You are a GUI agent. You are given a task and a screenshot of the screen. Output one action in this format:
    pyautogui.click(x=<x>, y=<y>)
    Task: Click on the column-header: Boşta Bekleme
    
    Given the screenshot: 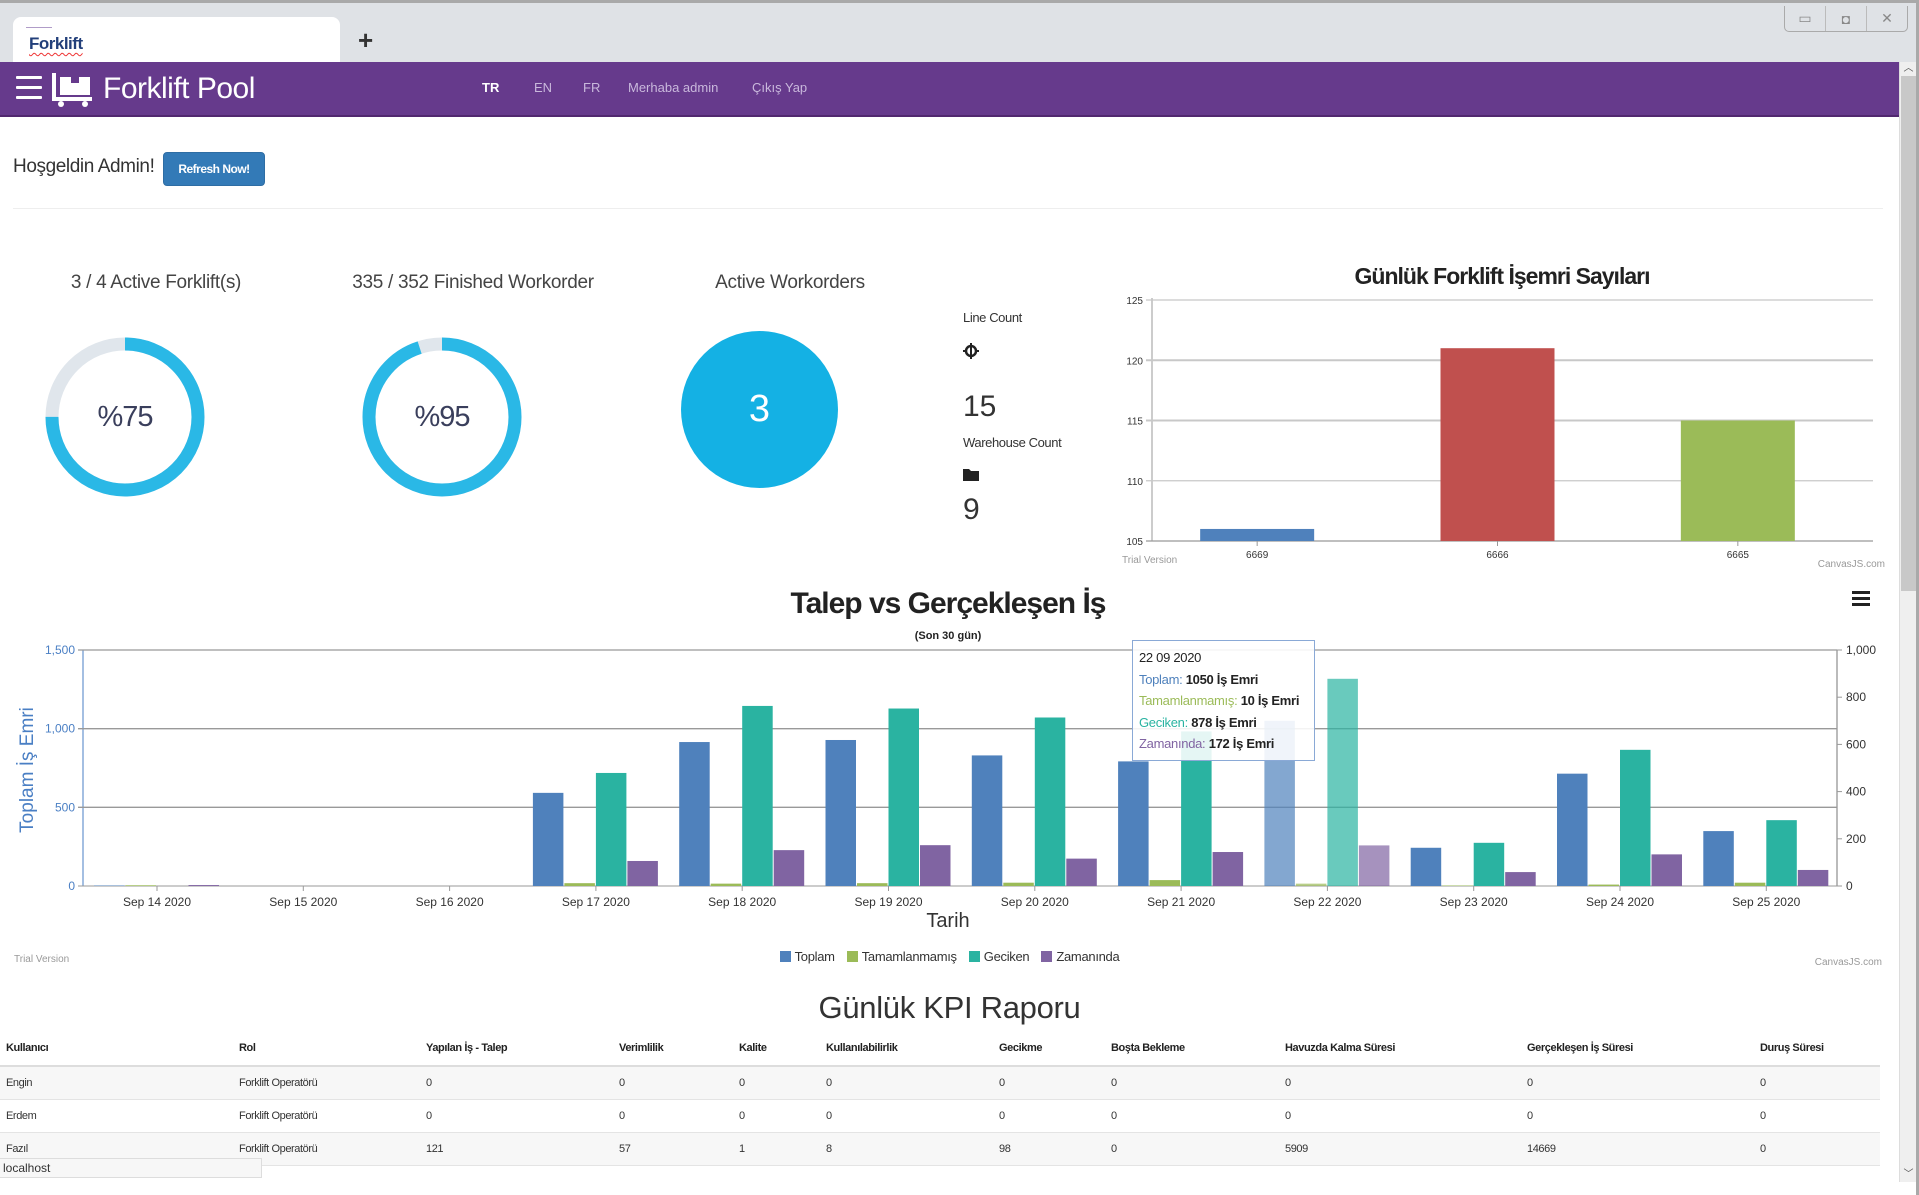 What is the action you would take?
    pyautogui.click(x=1192, y=1048)
    